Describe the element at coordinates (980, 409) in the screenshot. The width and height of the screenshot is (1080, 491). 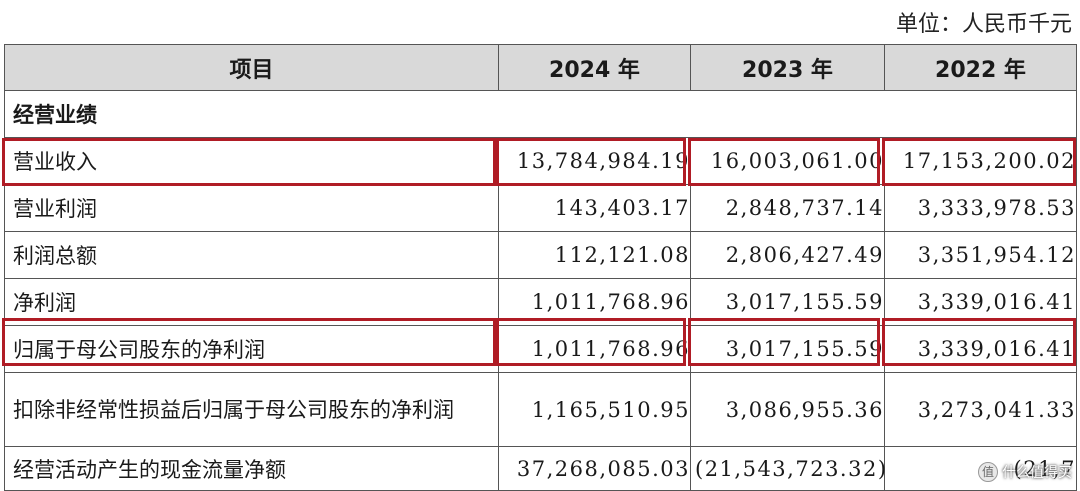
I see `cell-2022: 3,273,041.33` at that location.